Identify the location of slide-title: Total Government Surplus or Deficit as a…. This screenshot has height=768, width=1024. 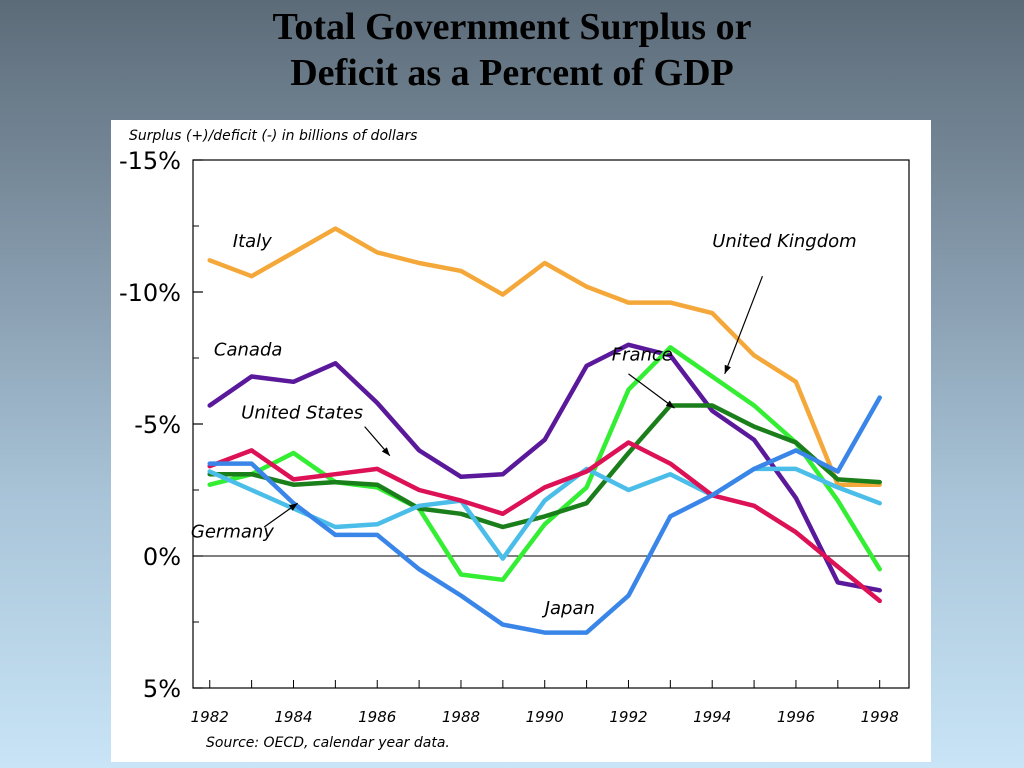
(512, 50).